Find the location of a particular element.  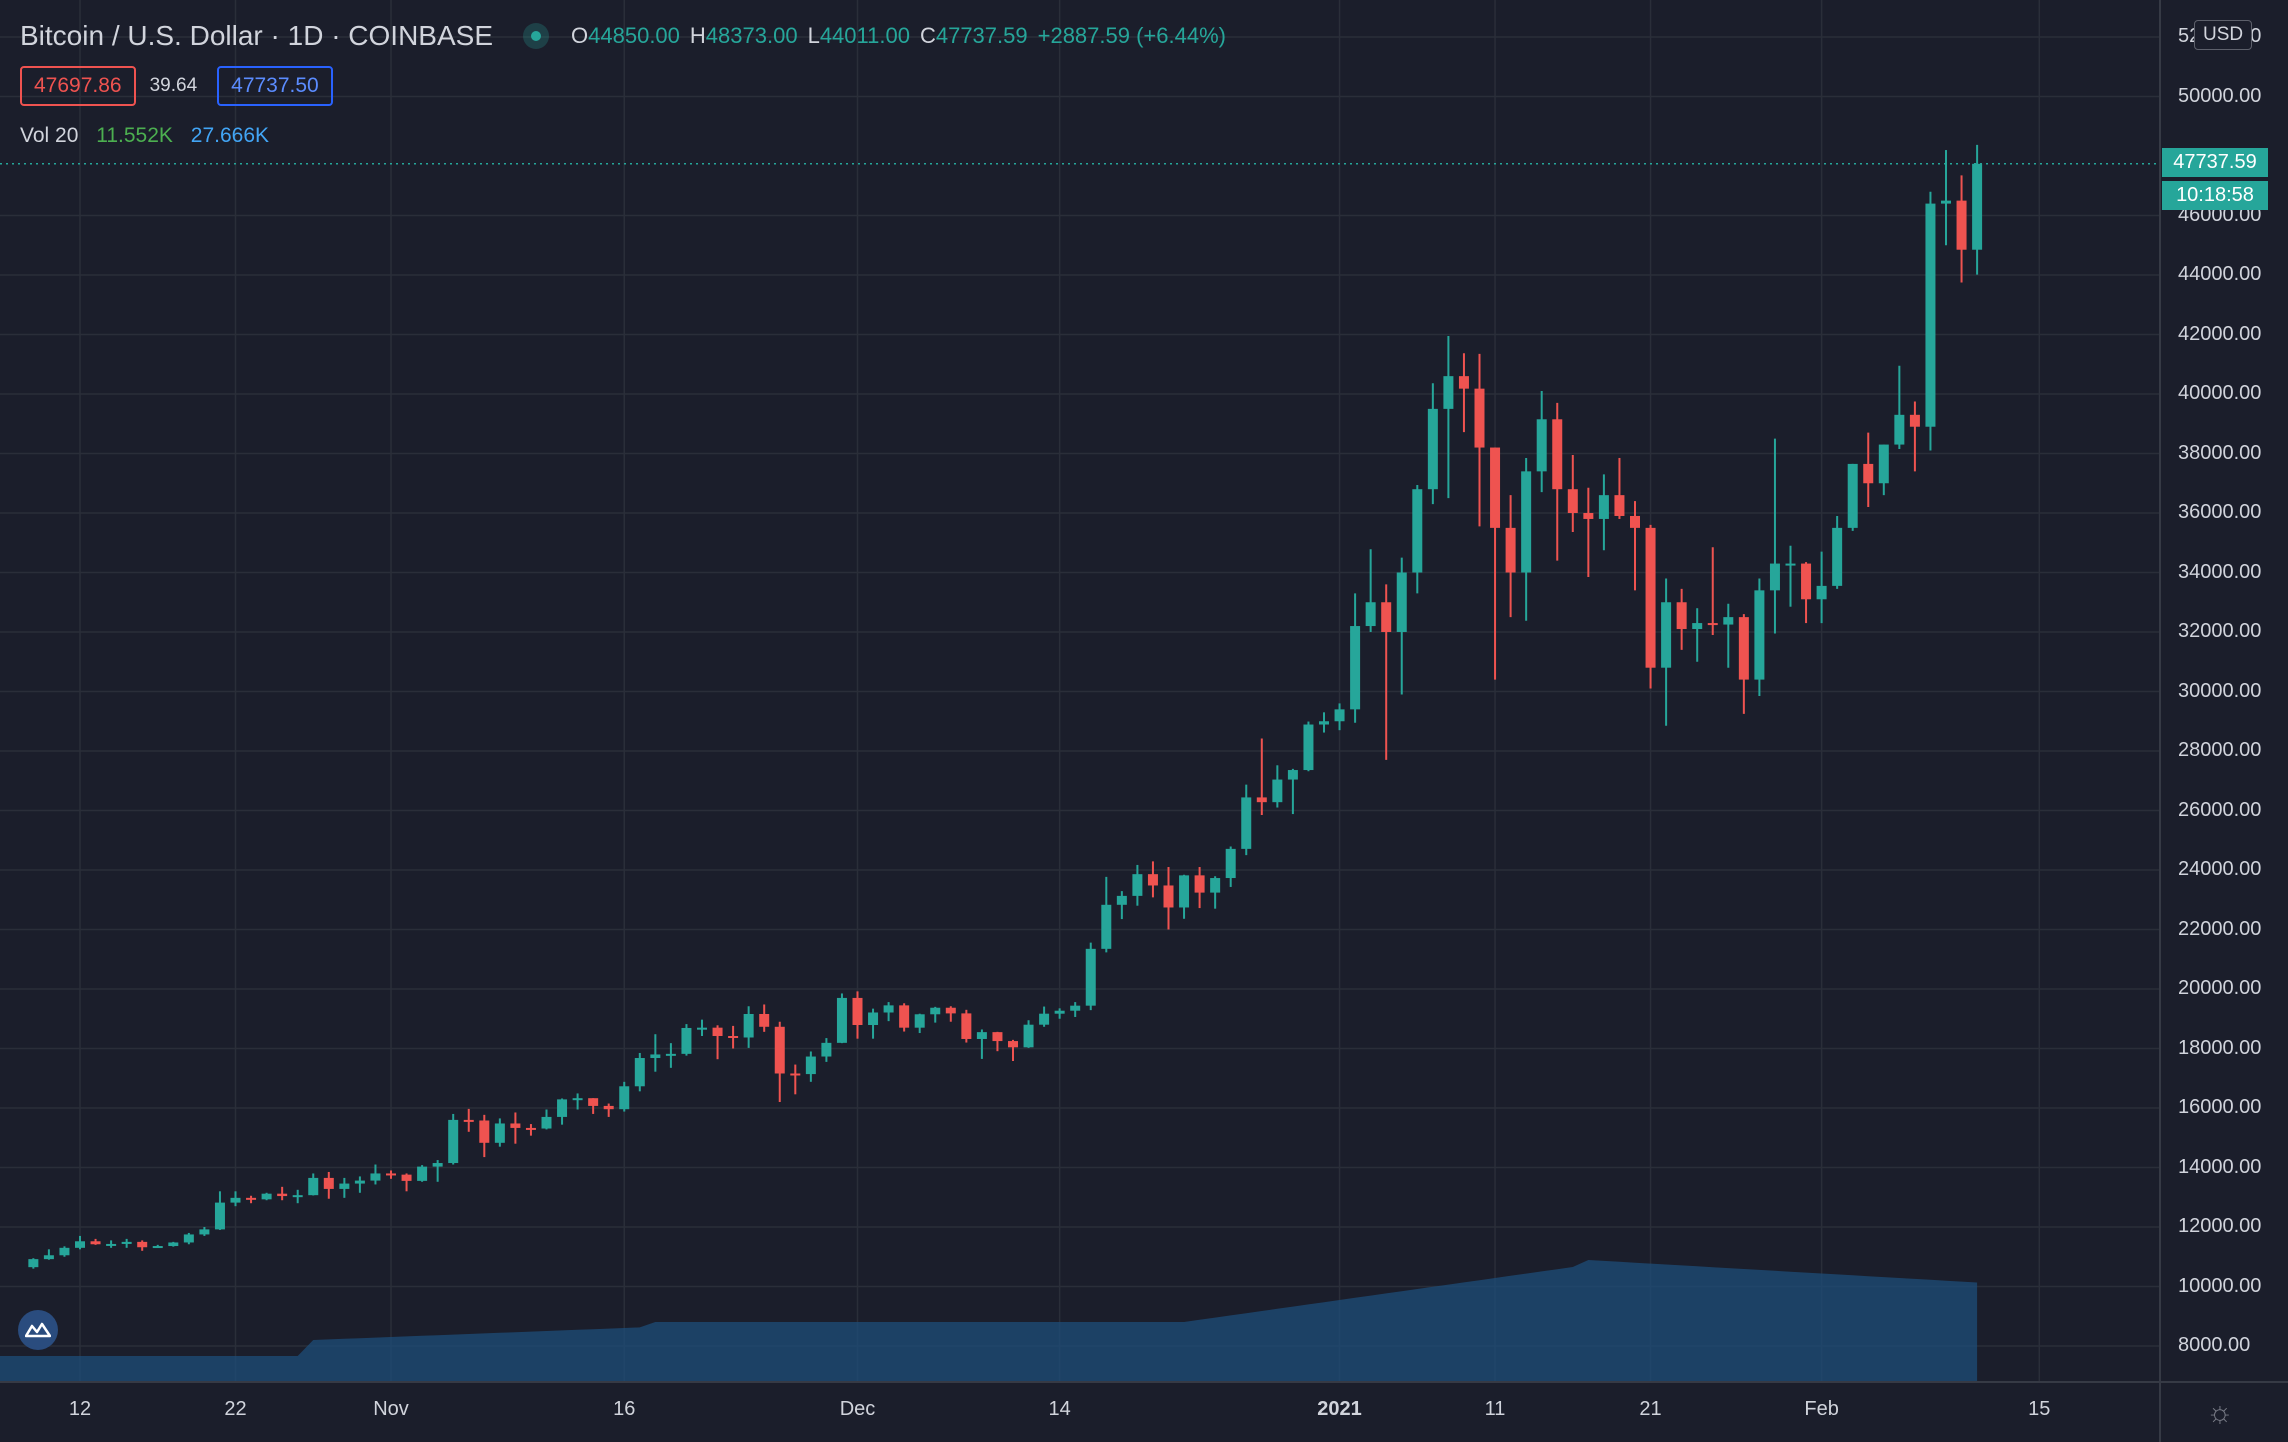

symbol-title: Bitcoin / U.S. Dollar · 1D · COINBASE is located at coordinates (257, 35).